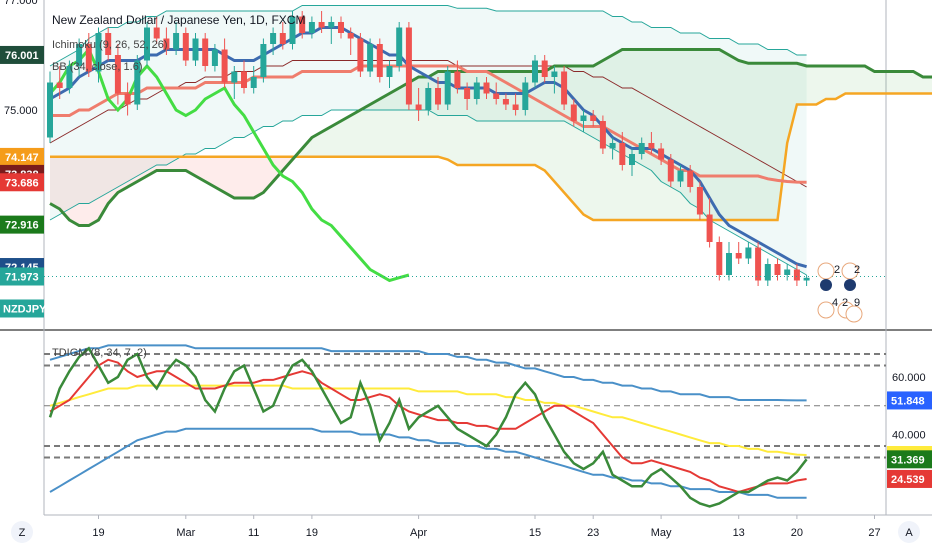 The height and width of the screenshot is (555, 932). What do you see at coordinates (909, 459) in the screenshot?
I see `osc-value-tag: 31.369` at bounding box center [909, 459].